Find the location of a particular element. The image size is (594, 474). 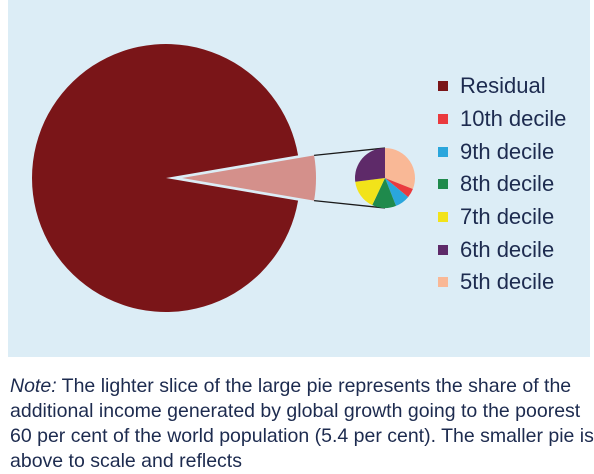

detail-pie-slice-5th-decile is located at coordinates (400, 169).